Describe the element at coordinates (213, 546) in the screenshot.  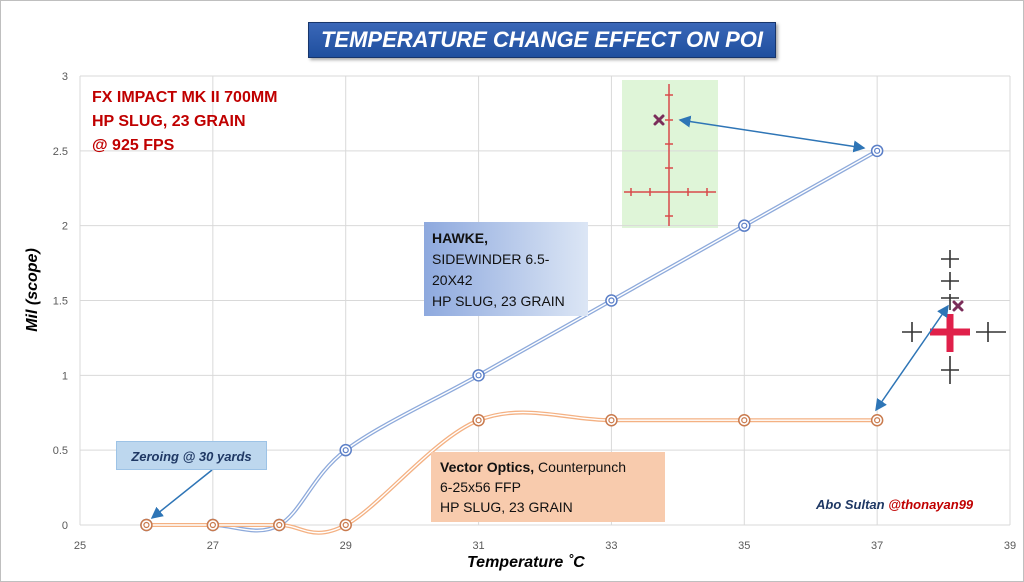
I see `x-tick-label: 27` at that location.